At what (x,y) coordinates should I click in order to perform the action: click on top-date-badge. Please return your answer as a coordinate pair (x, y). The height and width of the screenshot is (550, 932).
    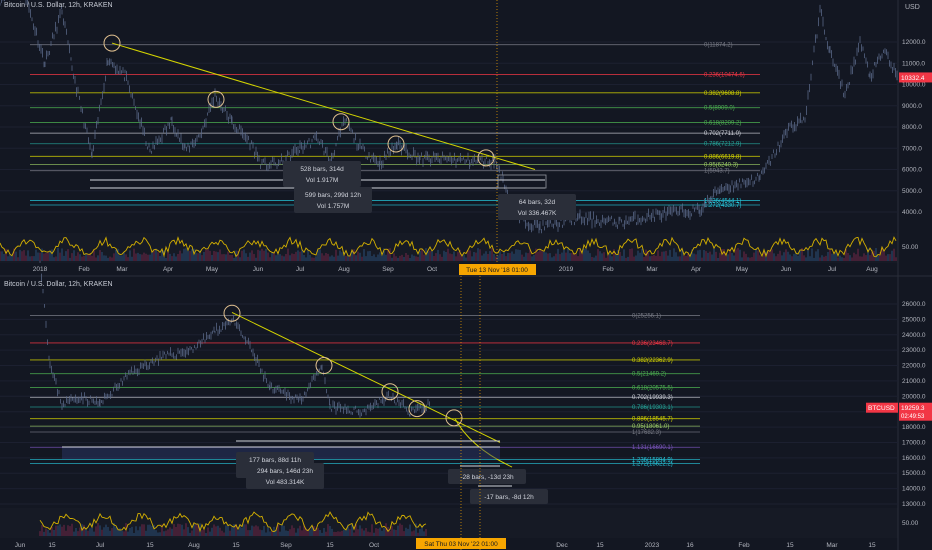
    Looking at the image, I should click on (497, 269).